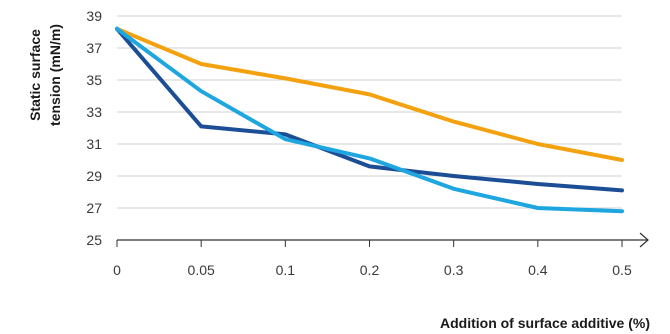  I want to click on y-tick-label: 29, so click(94, 176).